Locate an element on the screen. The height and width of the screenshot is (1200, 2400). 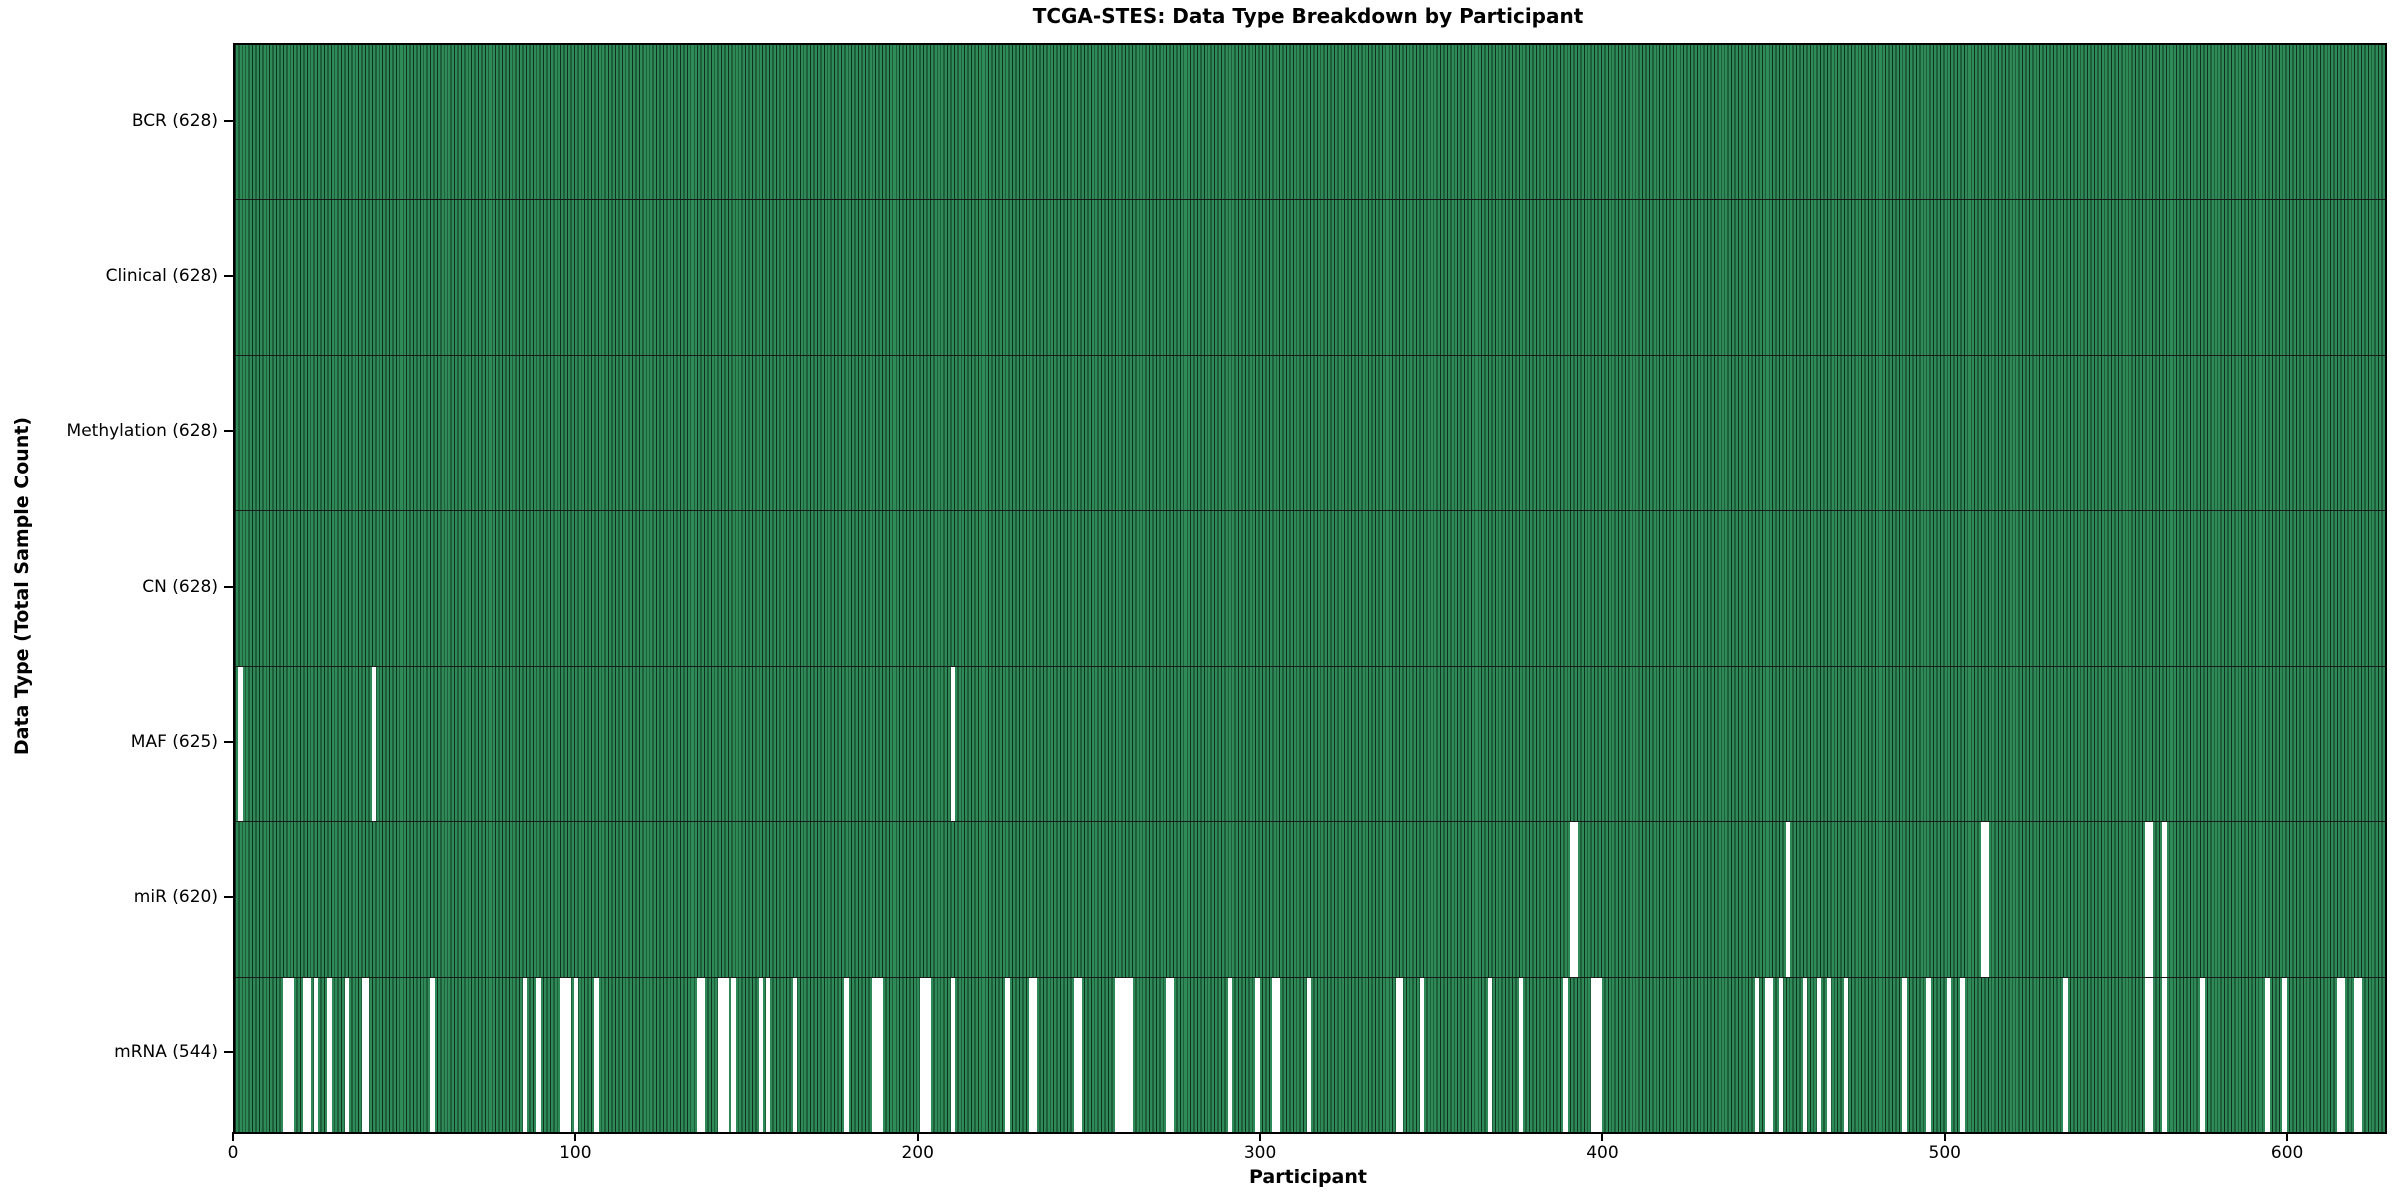
y-tick-label-Methylation: Methylation (628) is located at coordinates (142, 431).